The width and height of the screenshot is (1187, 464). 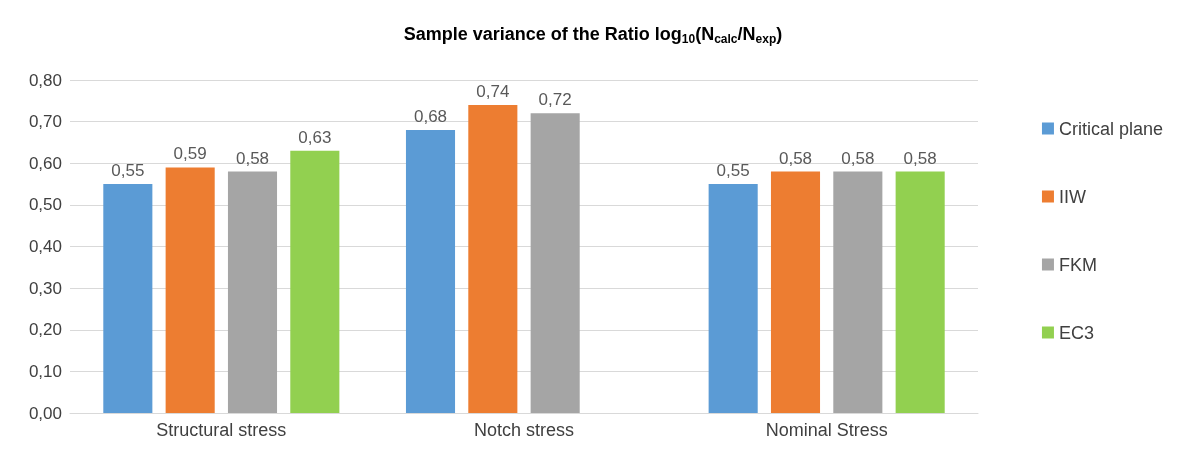 What do you see at coordinates (45, 246) in the screenshot?
I see `y-tick-label: 0,40` at bounding box center [45, 246].